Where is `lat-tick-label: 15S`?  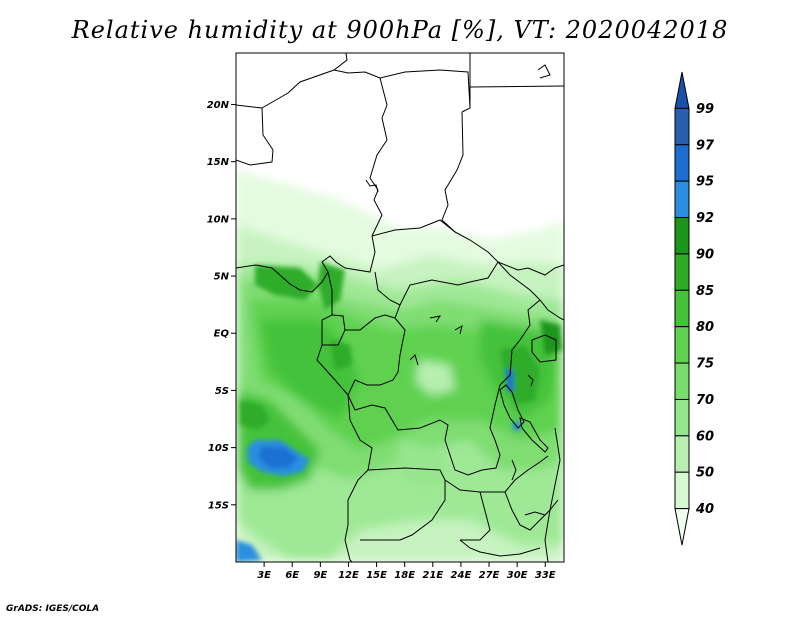
lat-tick-label: 15S is located at coordinates (218, 505).